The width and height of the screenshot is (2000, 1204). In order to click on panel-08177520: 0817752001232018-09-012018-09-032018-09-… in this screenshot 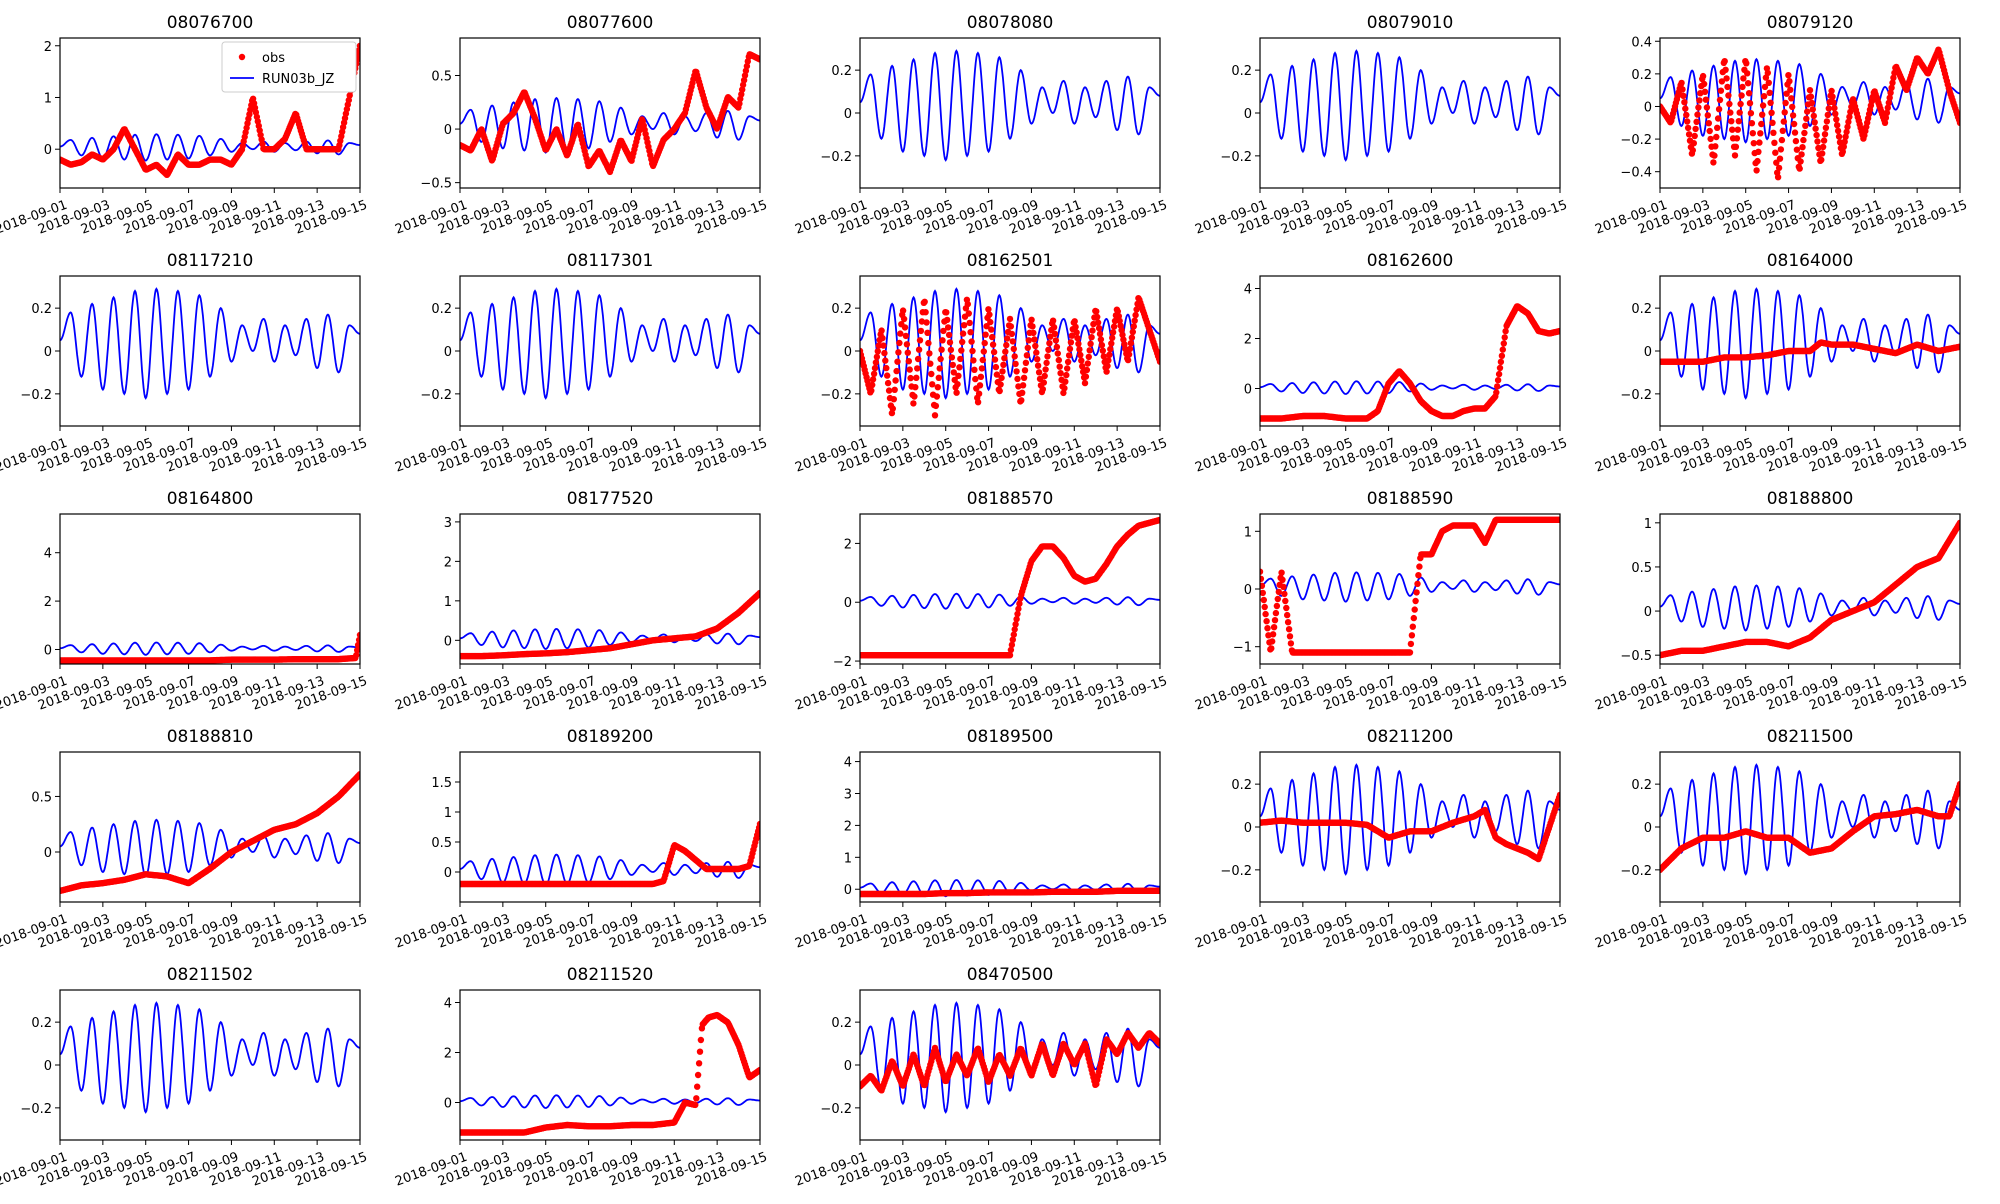, I will do `click(581, 601)`.